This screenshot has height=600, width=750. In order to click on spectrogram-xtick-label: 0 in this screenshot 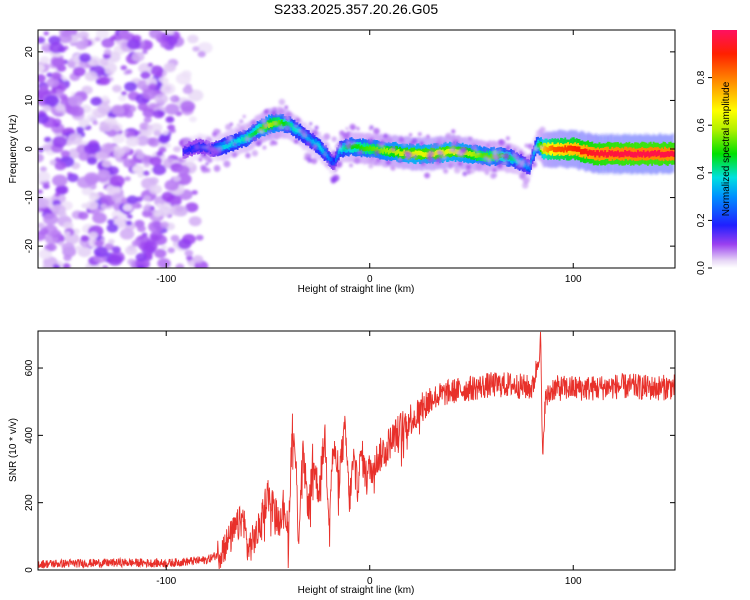, I will do `click(370, 279)`.